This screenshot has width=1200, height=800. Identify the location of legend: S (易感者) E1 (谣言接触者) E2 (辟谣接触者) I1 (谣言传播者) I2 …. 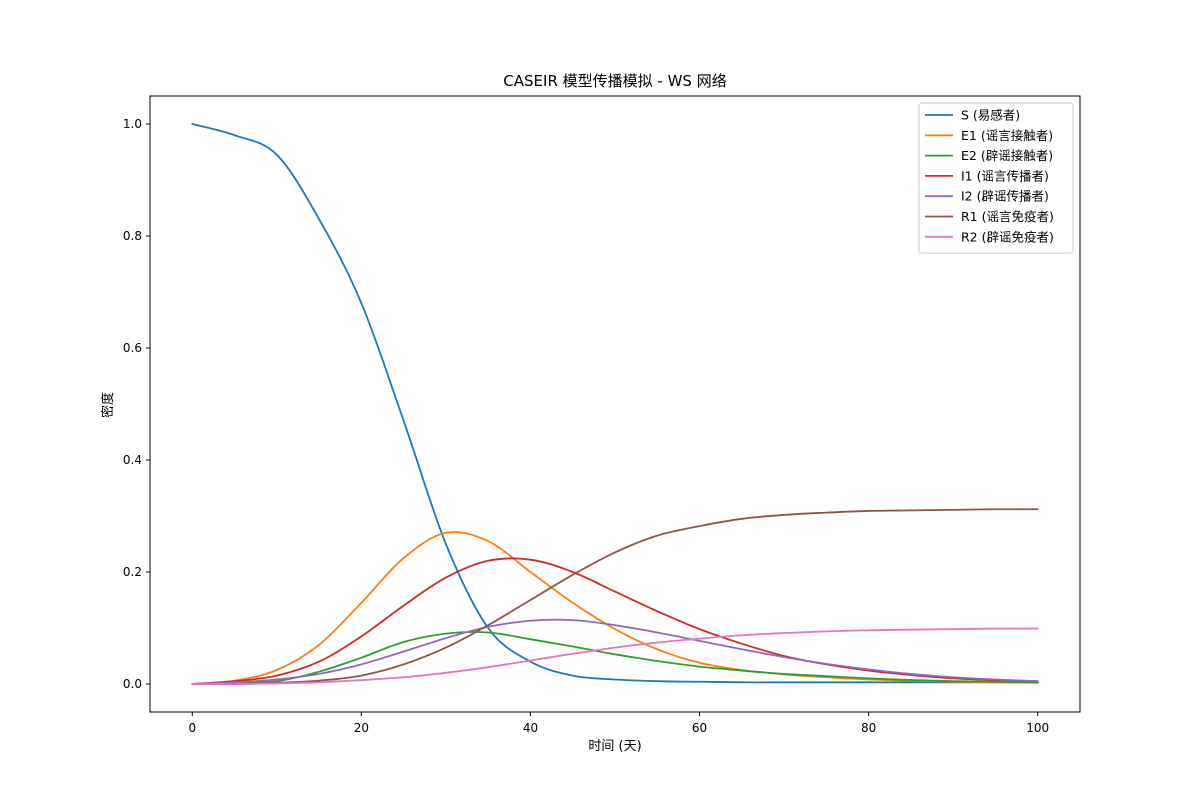
(996, 178).